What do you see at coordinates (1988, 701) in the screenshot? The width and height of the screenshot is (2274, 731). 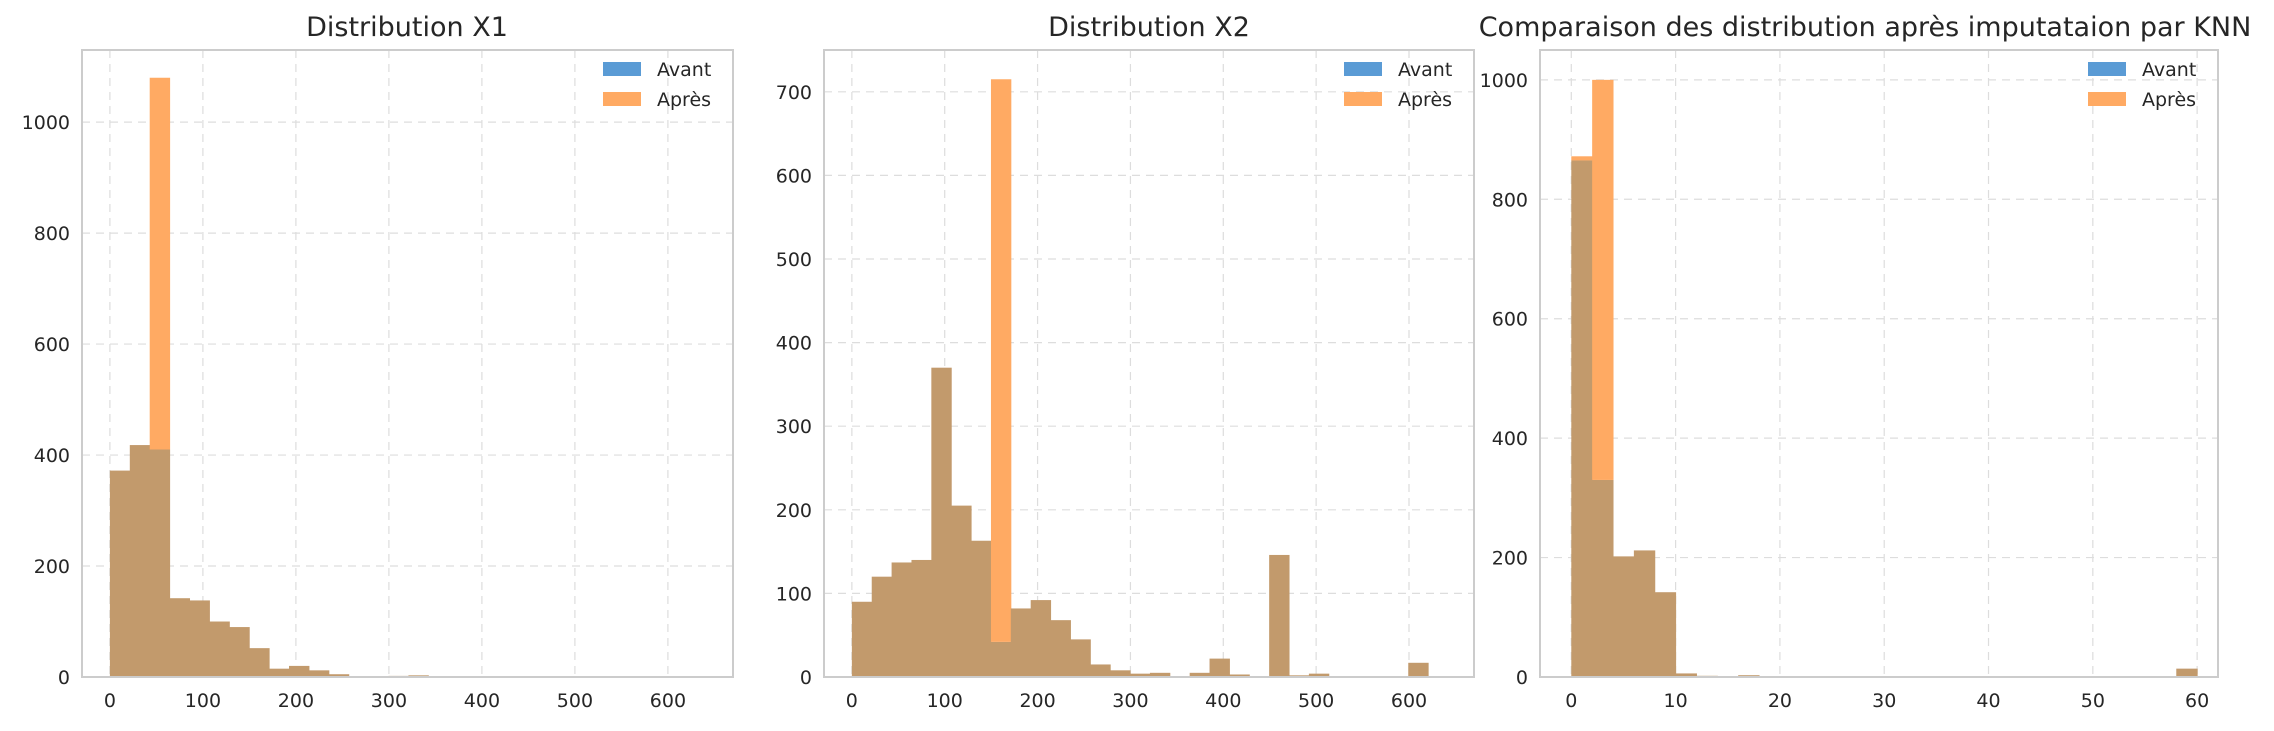 I see `x-tick-label: 40` at bounding box center [1988, 701].